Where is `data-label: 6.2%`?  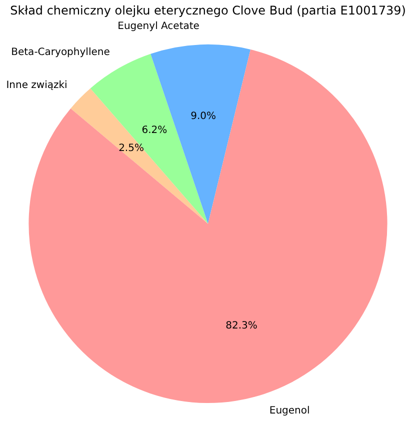
data-label: 6.2% is located at coordinates (155, 130).